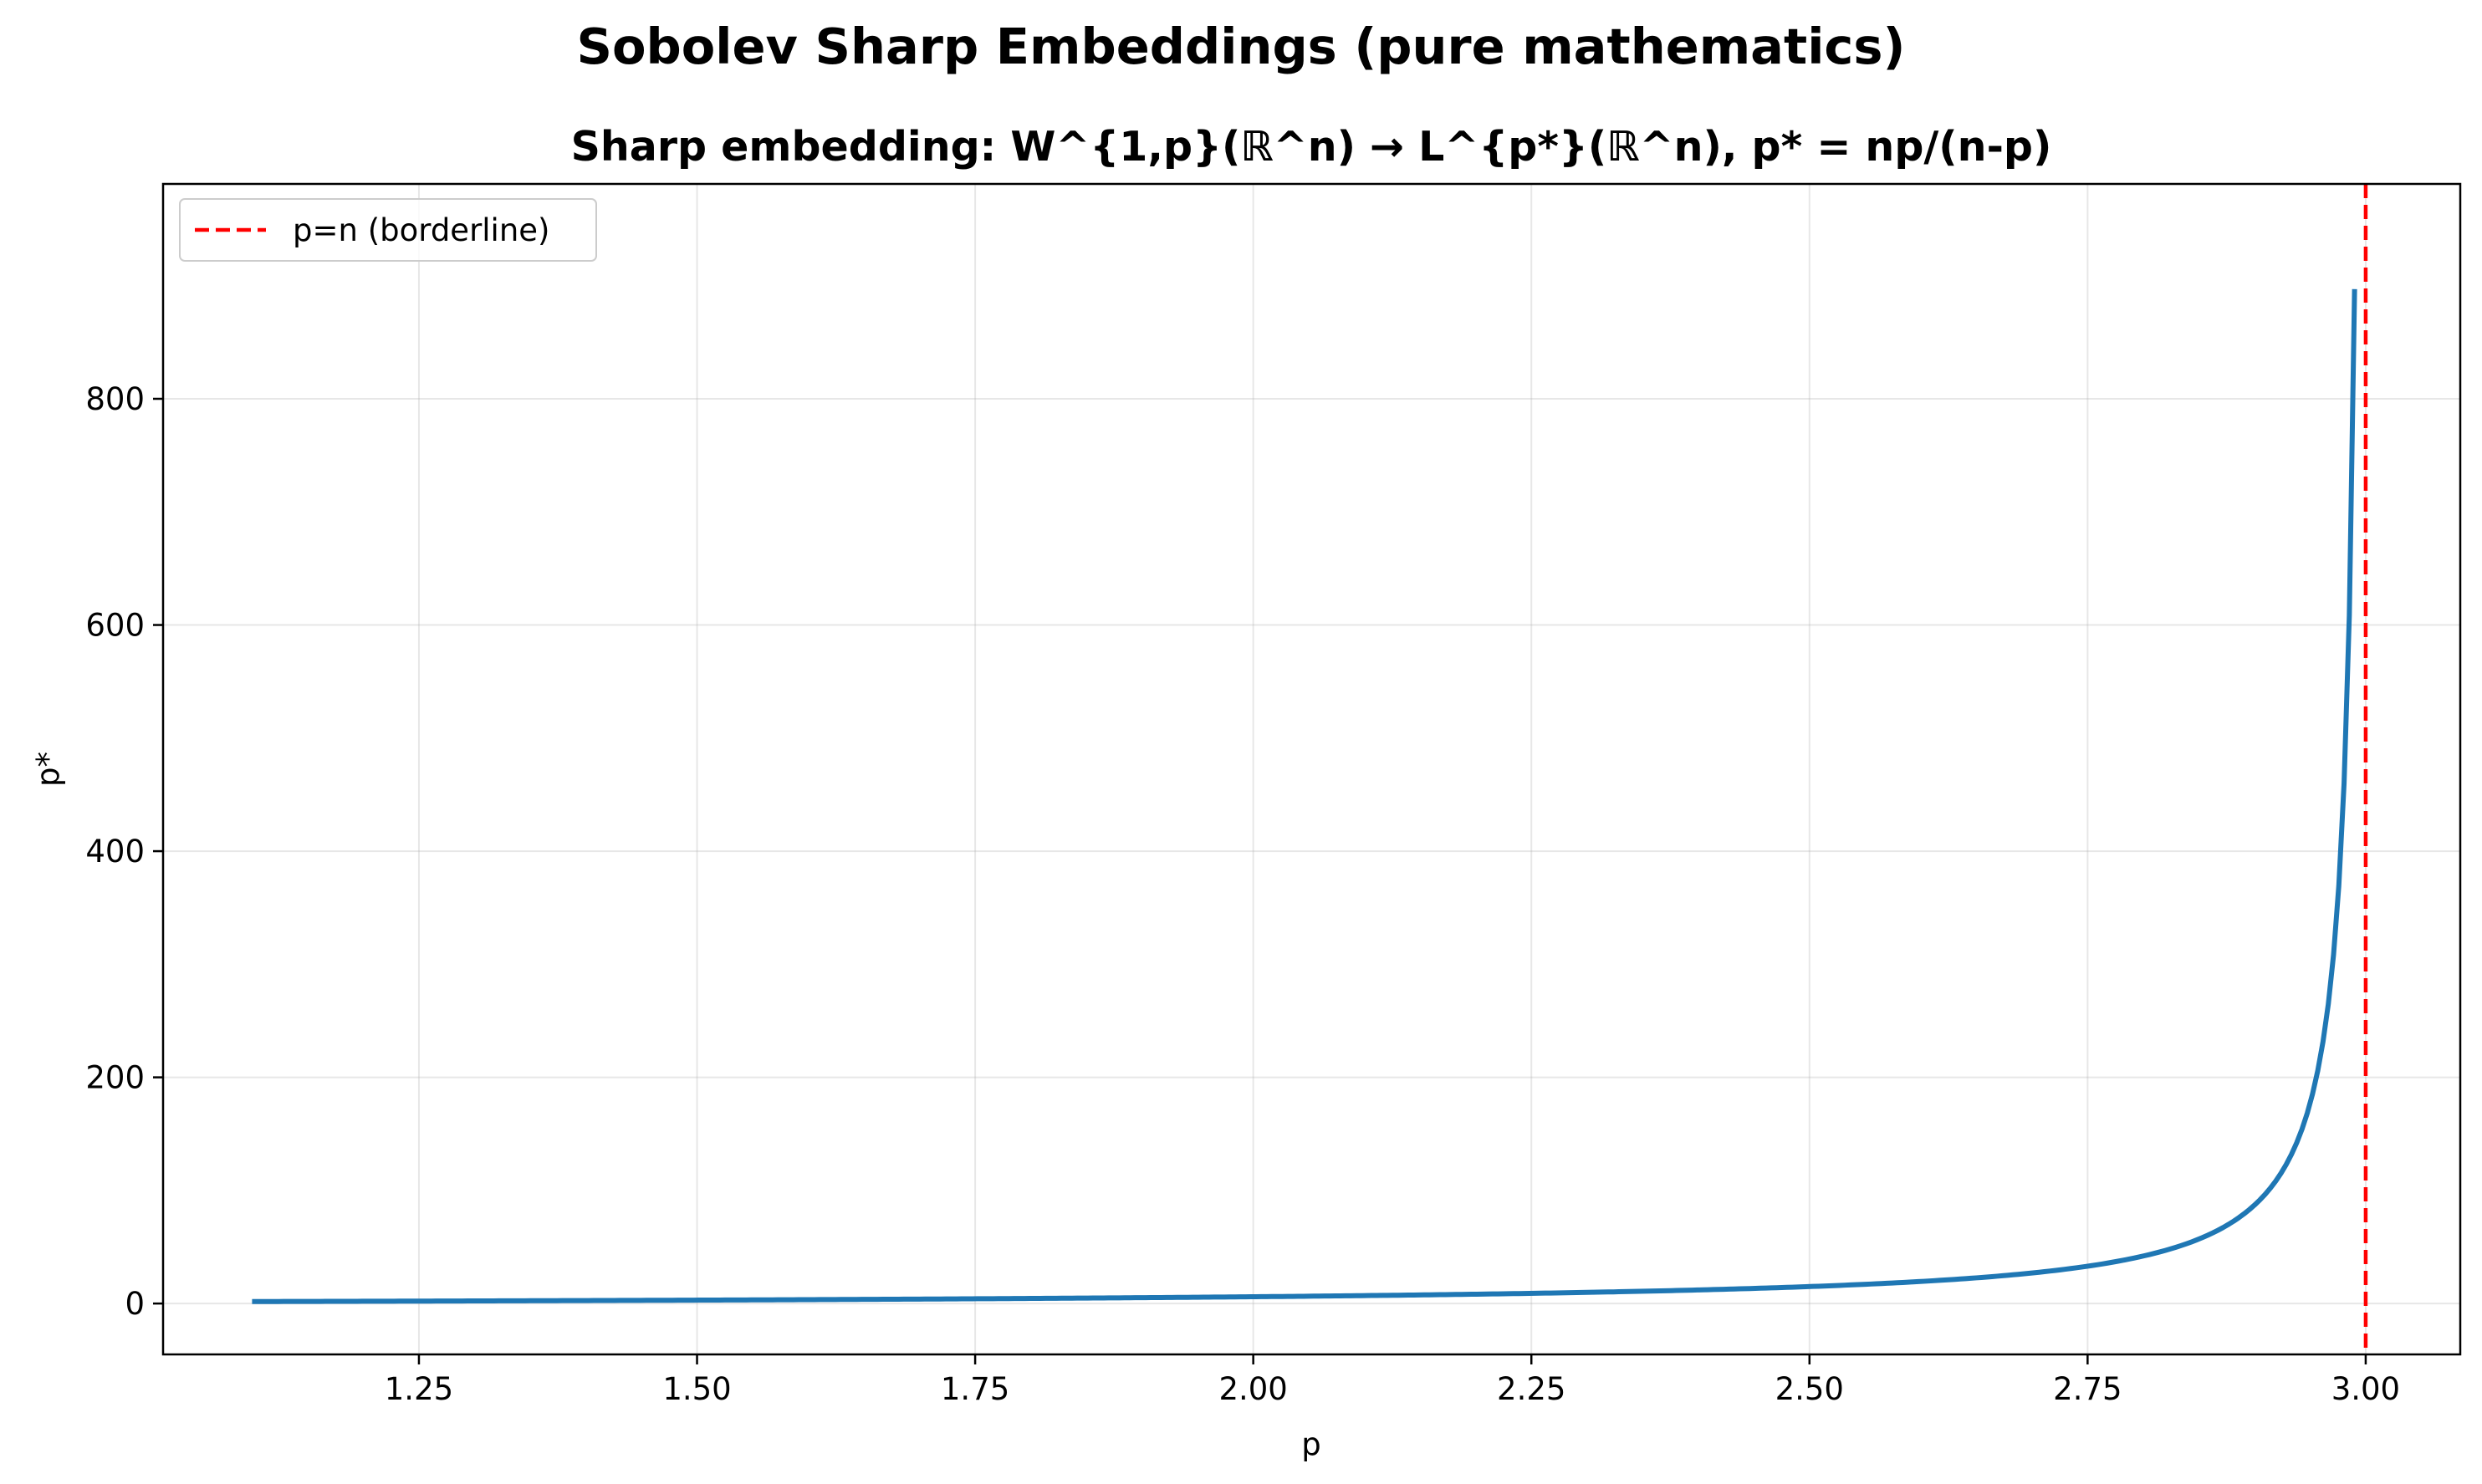 The width and height of the screenshot is (2482, 1484). I want to click on y-axis-ticks: 0 200 400 600 800, so click(124, 851).